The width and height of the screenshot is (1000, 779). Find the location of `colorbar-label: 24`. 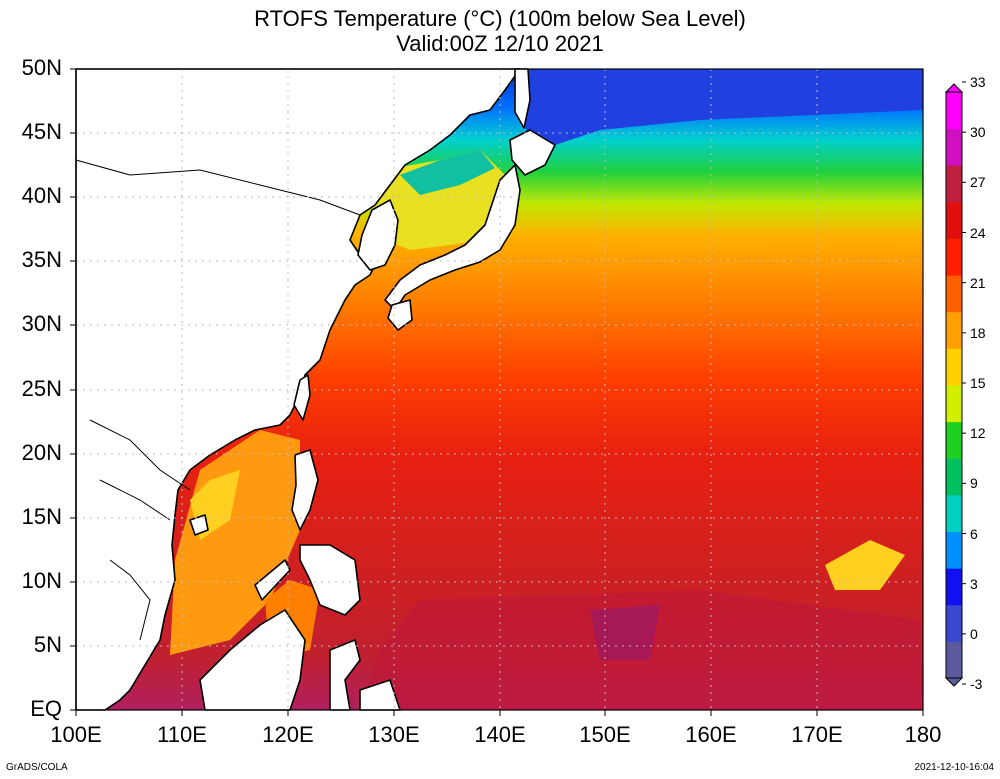

colorbar-label: 24 is located at coordinates (978, 232).